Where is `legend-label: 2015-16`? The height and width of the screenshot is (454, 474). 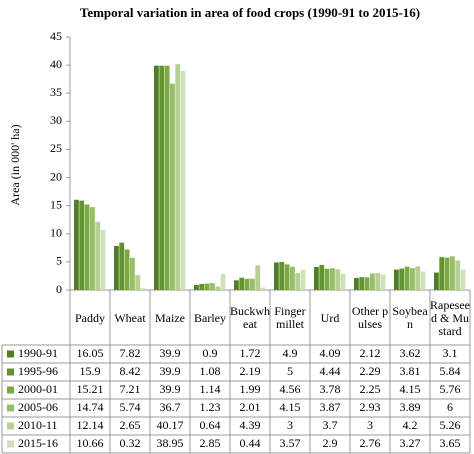
legend-label: 2015-16 is located at coordinates (38, 443).